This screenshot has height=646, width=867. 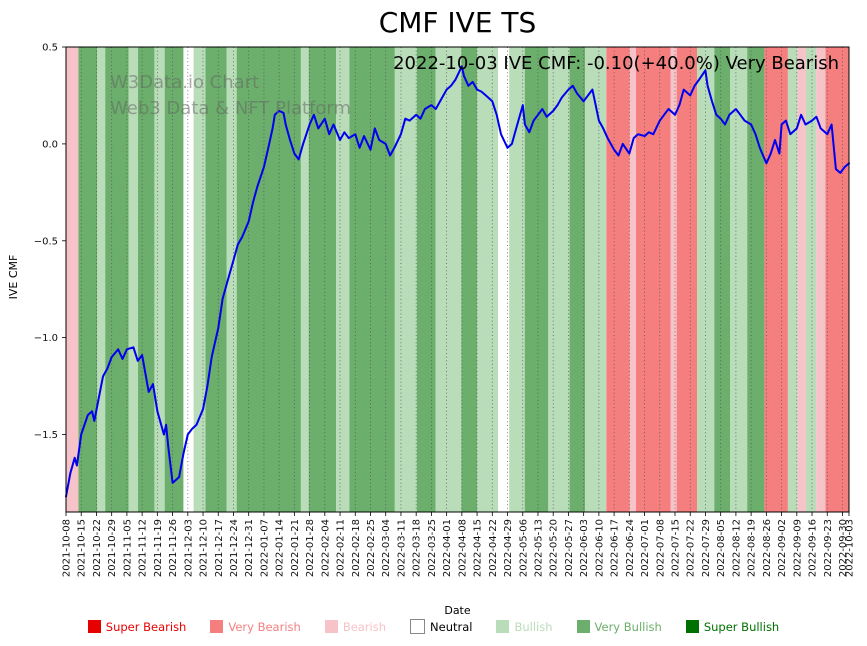 What do you see at coordinates (508, 548) in the screenshot?
I see `svg-text: 2022-04-29` at bounding box center [508, 548].